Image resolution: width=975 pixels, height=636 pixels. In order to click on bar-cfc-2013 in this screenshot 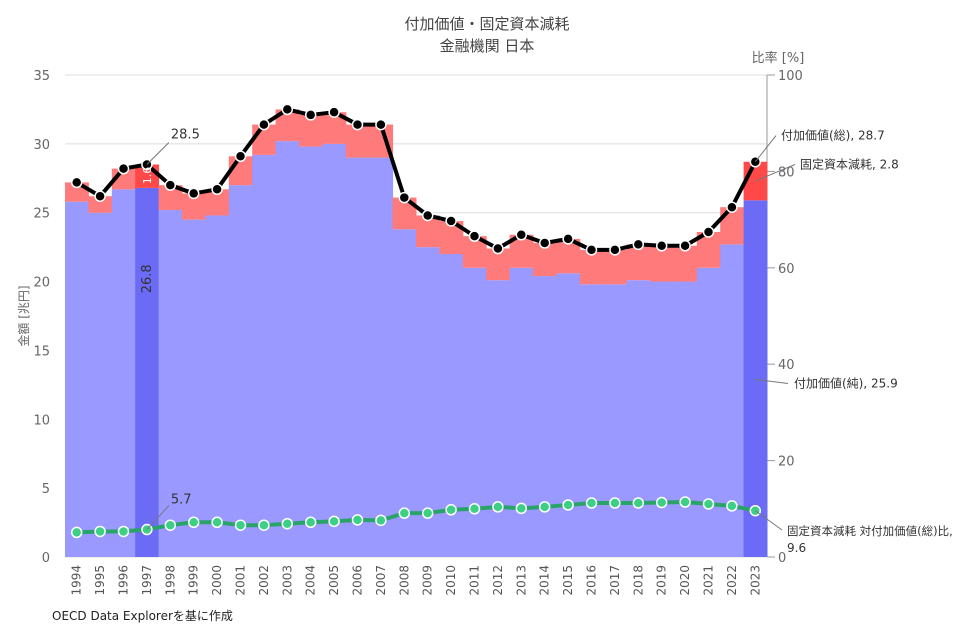, I will do `click(521, 251)`.